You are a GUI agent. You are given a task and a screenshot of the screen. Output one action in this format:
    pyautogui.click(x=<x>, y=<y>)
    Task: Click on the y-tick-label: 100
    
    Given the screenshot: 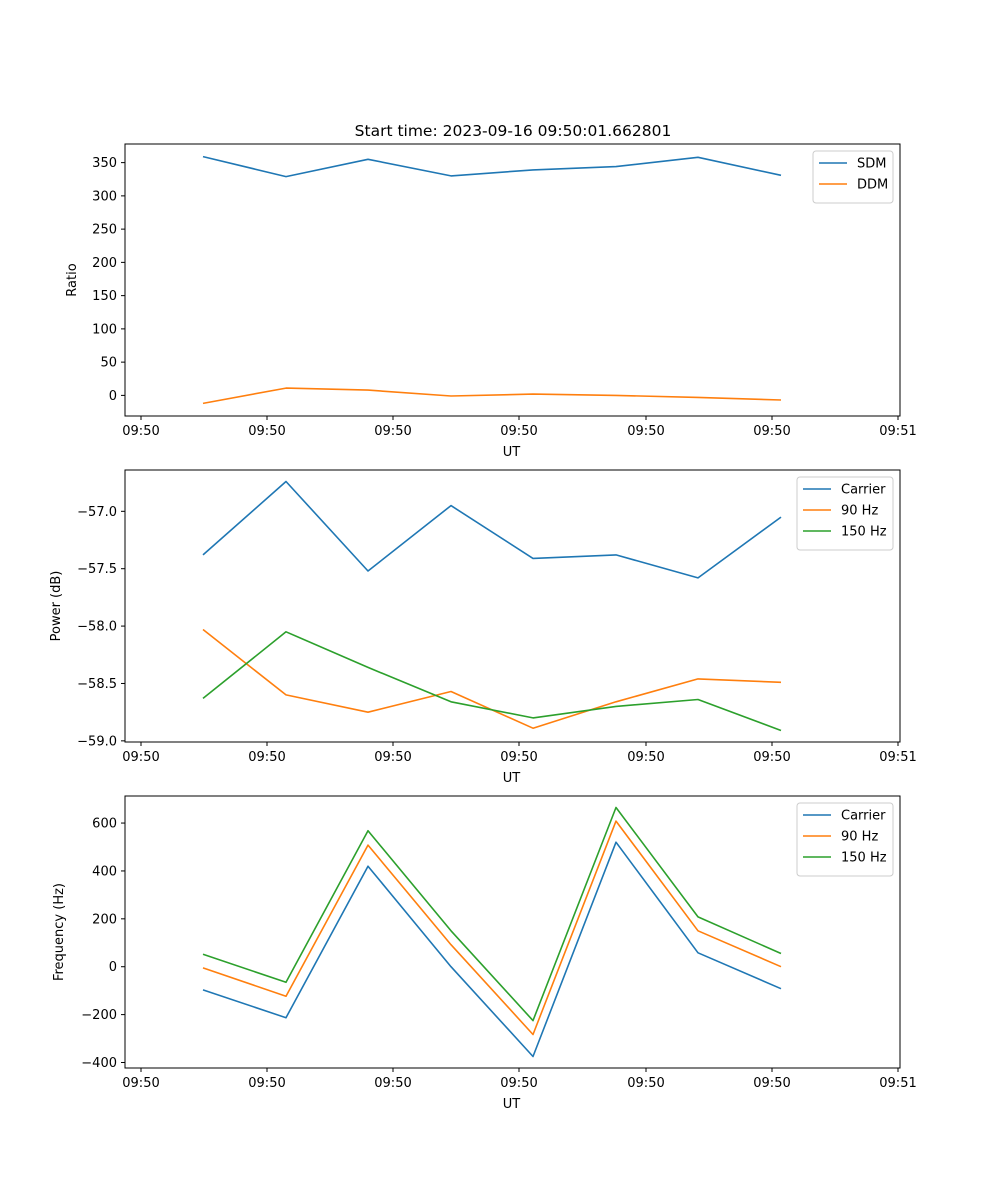 What is the action you would take?
    pyautogui.click(x=104, y=329)
    